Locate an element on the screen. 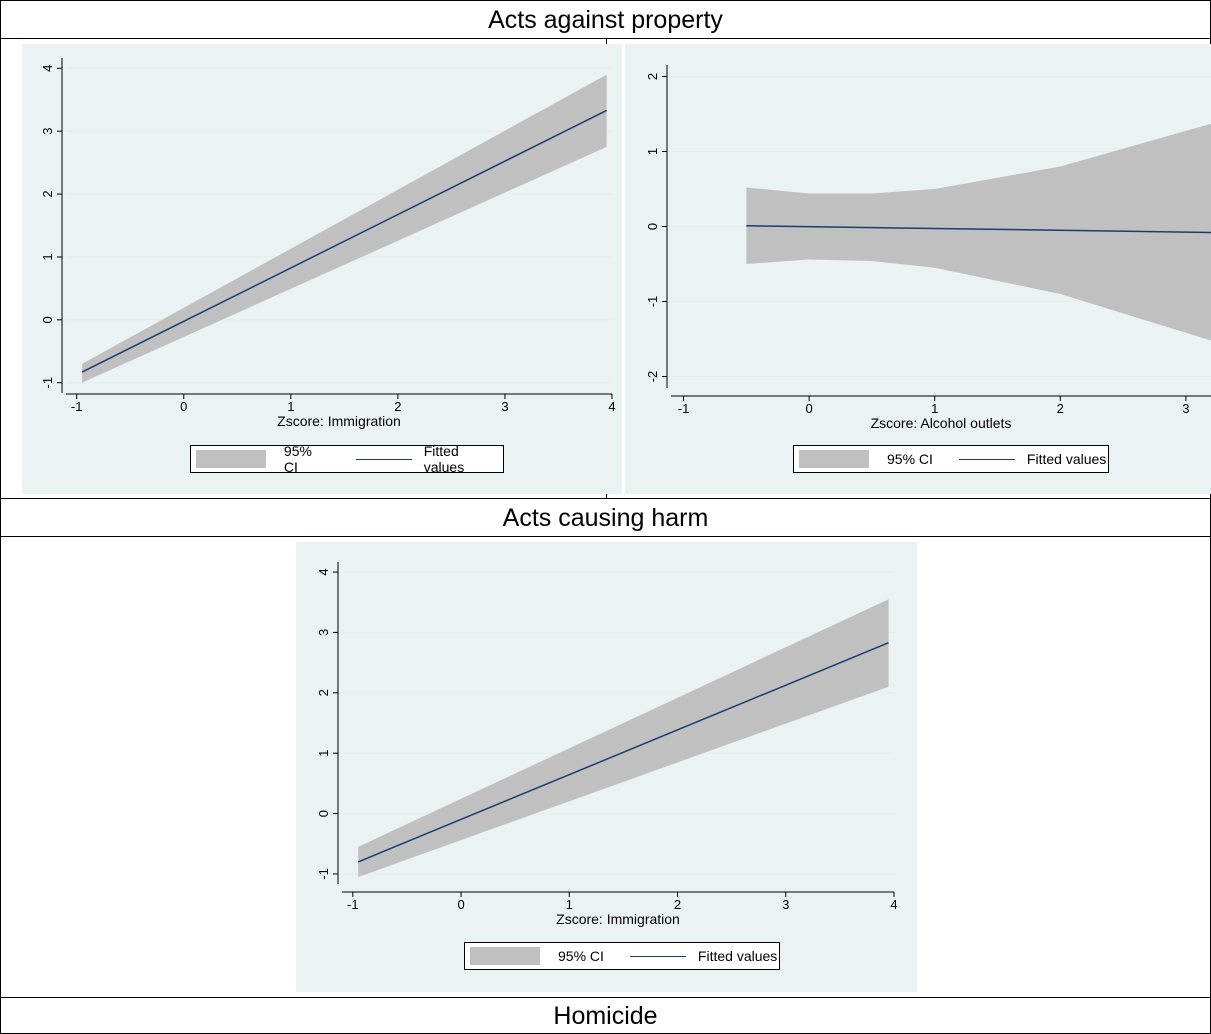  x-axis-label: Zscore: Alcohol outlets is located at coordinates (941, 423).